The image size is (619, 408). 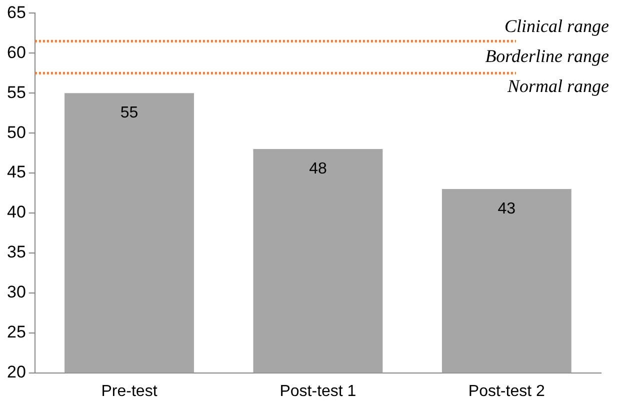 I want to click on data-label: 48, so click(x=318, y=169).